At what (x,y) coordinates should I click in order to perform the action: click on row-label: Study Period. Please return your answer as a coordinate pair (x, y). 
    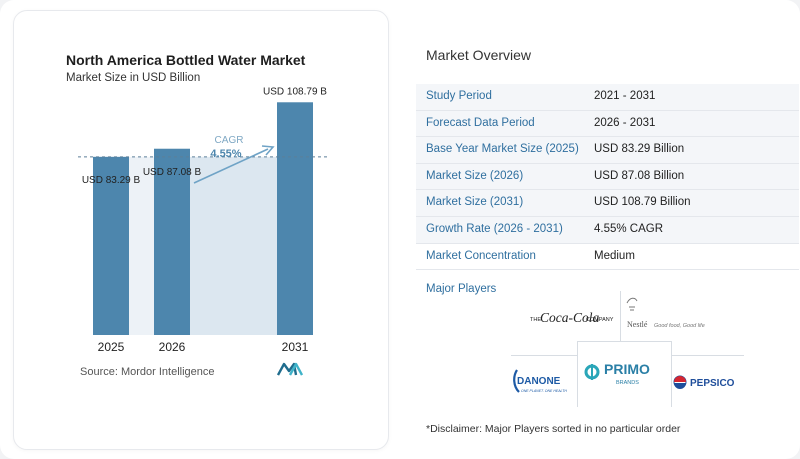
    Looking at the image, I should click on (459, 96).